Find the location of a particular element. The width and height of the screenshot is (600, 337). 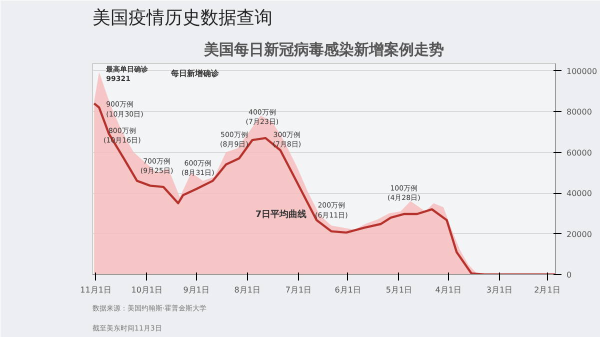

x-tick-label: 6月1日 is located at coordinates (347, 290).